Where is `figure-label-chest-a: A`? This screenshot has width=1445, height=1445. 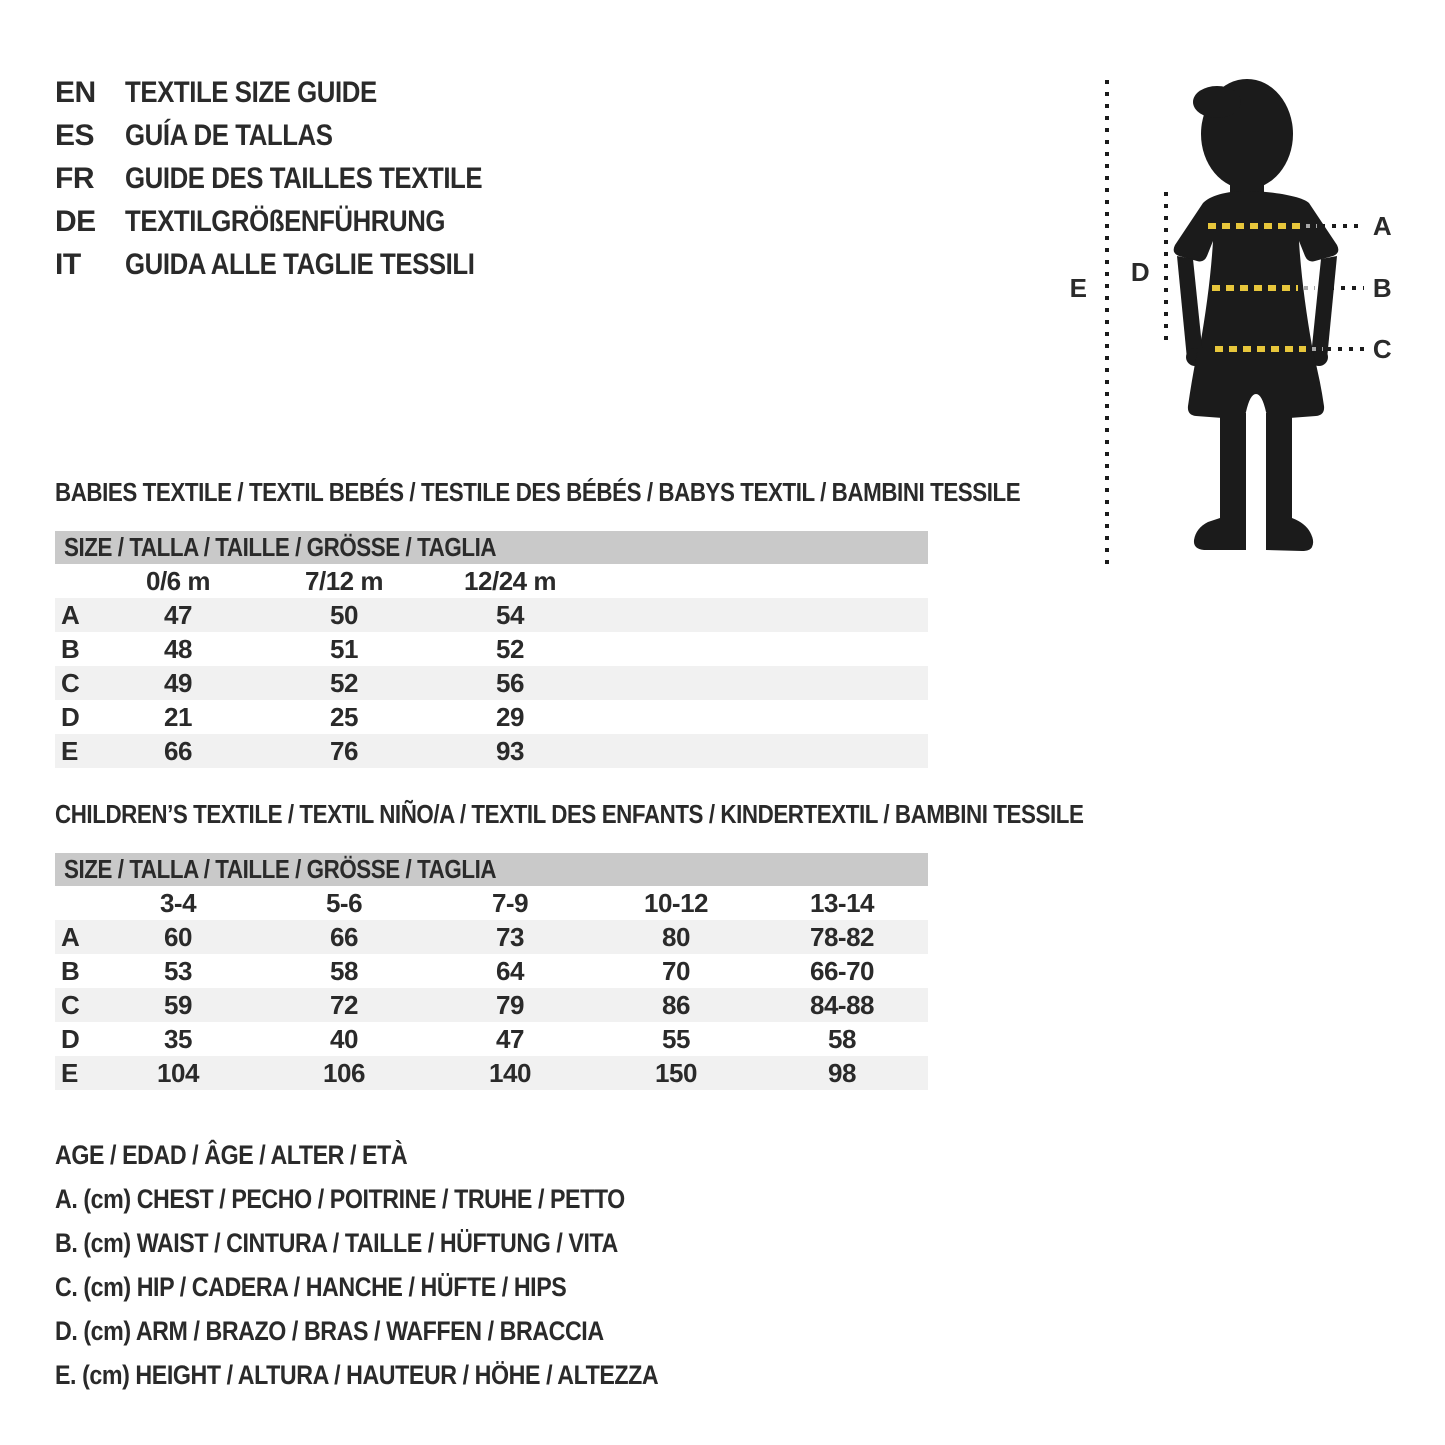 figure-label-chest-a: A is located at coordinates (1382, 226).